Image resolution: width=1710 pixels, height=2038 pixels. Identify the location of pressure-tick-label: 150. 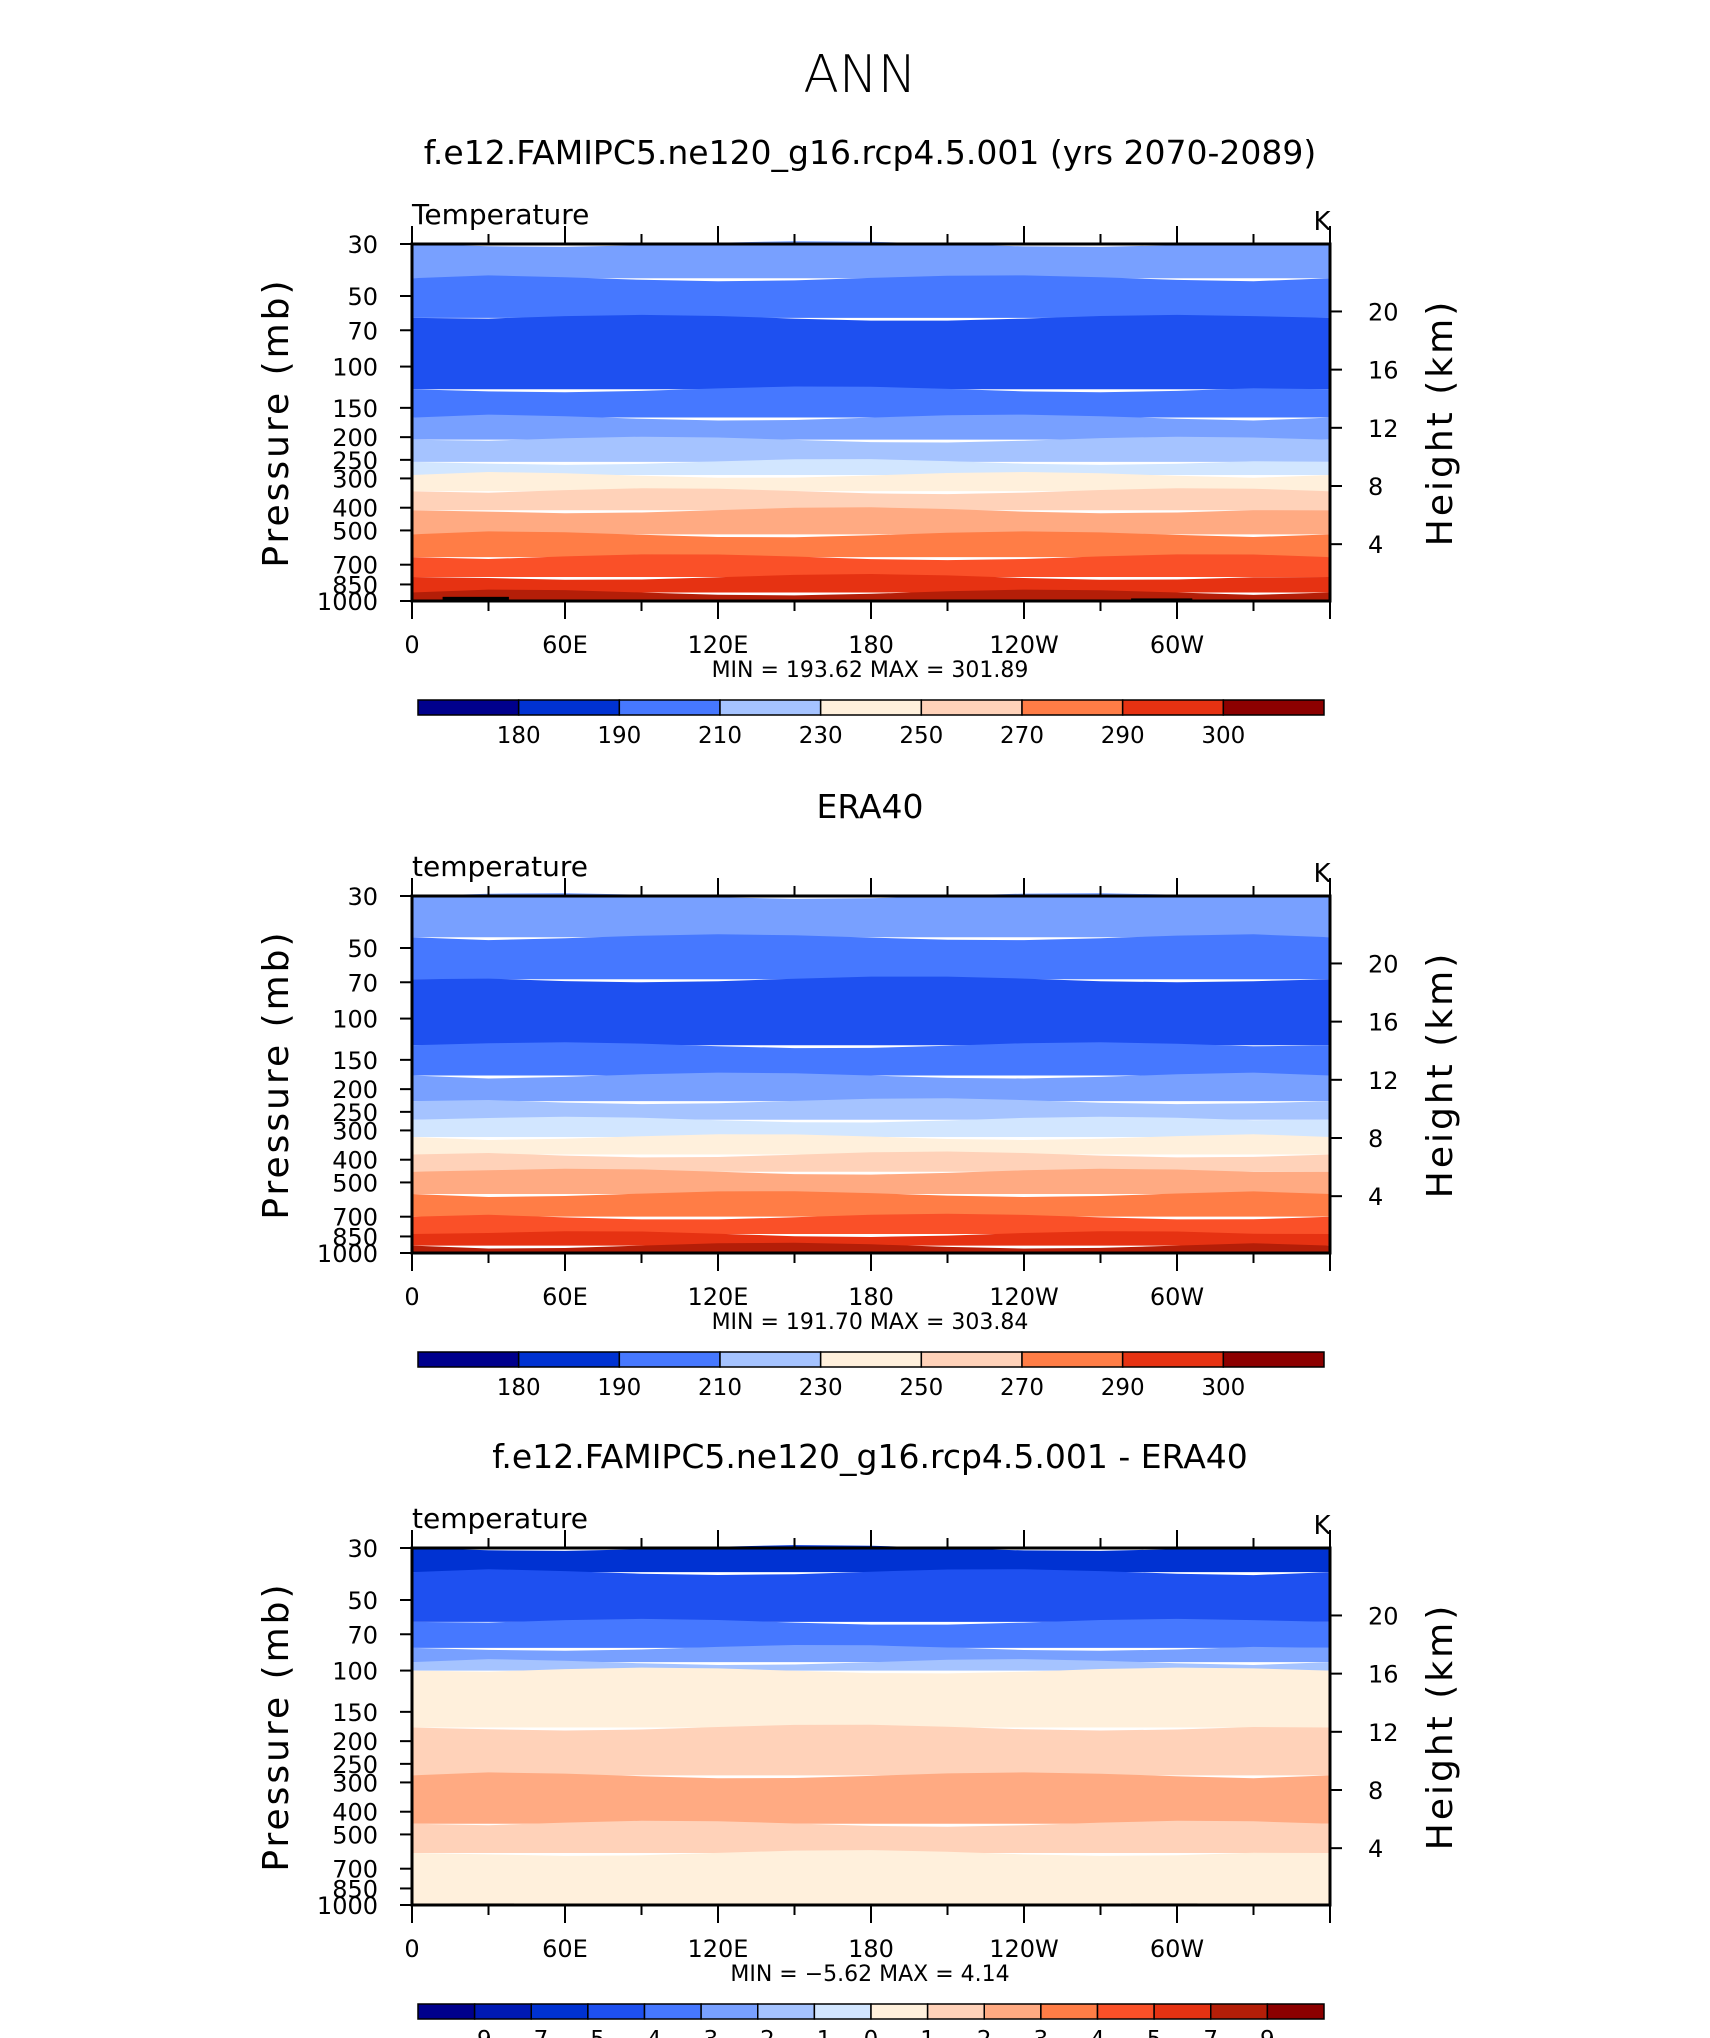
(355, 1061).